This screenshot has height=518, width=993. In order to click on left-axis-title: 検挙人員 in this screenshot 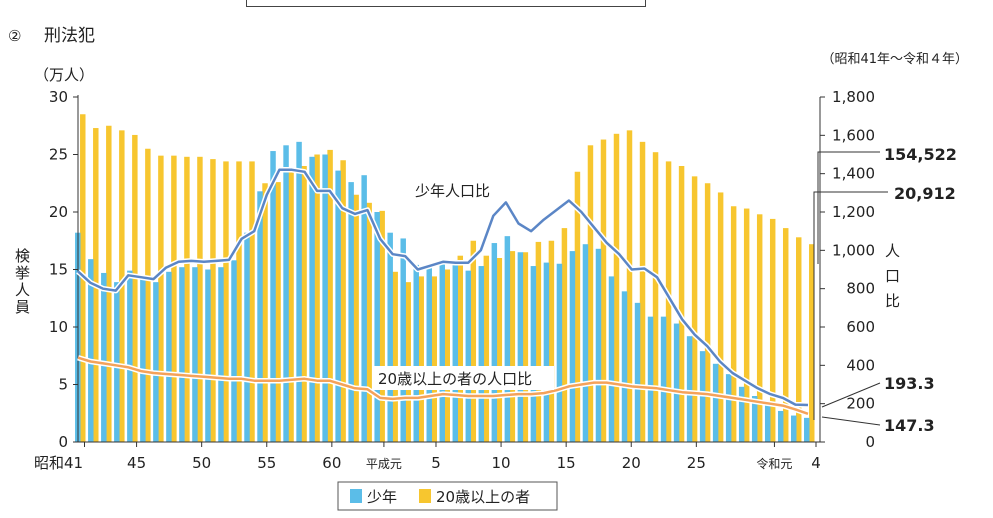, I will do `click(22, 282)`.